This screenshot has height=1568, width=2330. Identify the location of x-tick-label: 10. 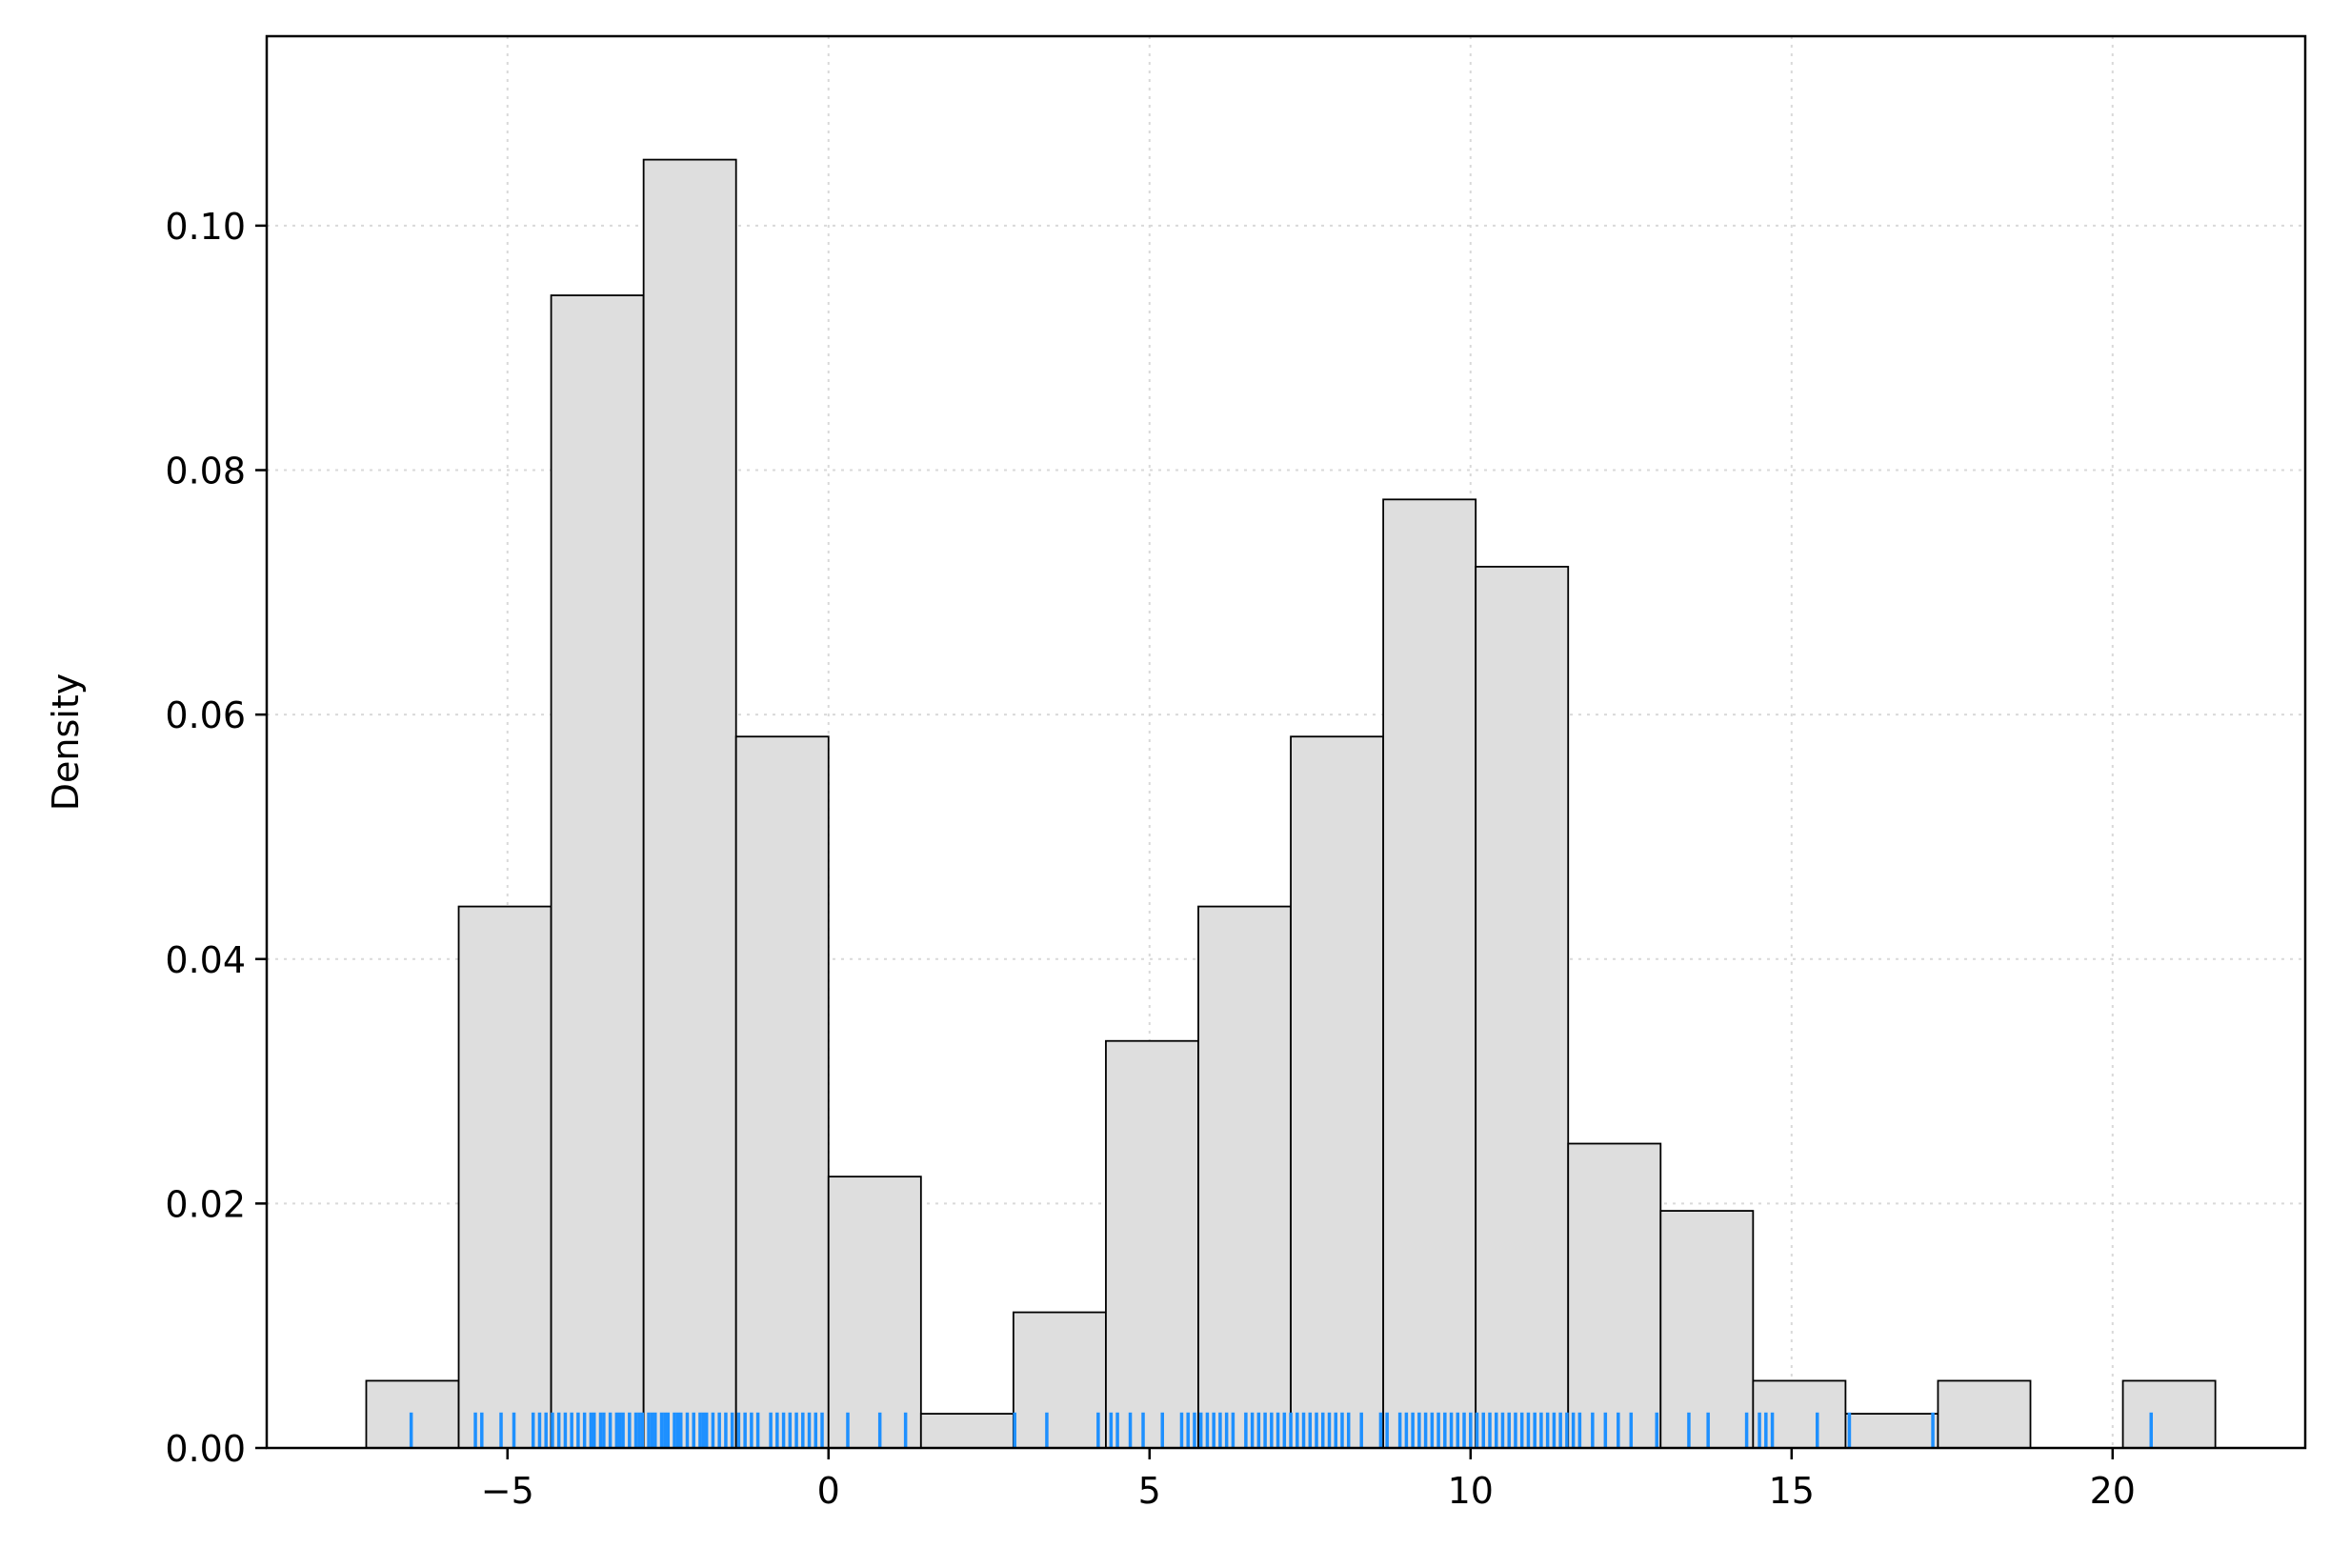
(1471, 1491).